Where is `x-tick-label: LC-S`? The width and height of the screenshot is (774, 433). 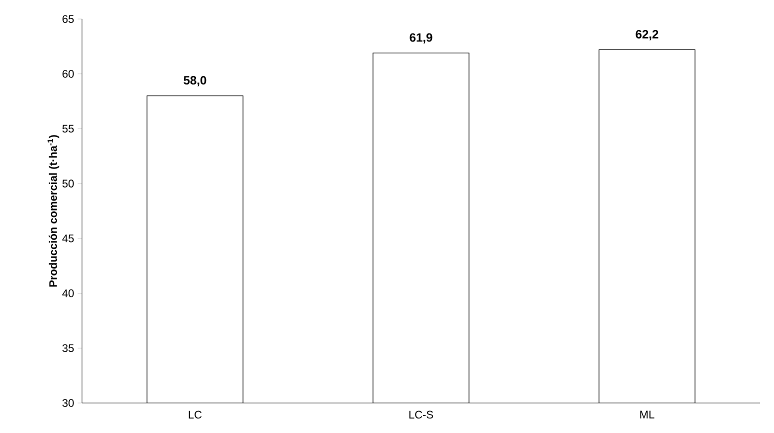 x-tick-label: LC-S is located at coordinates (421, 414).